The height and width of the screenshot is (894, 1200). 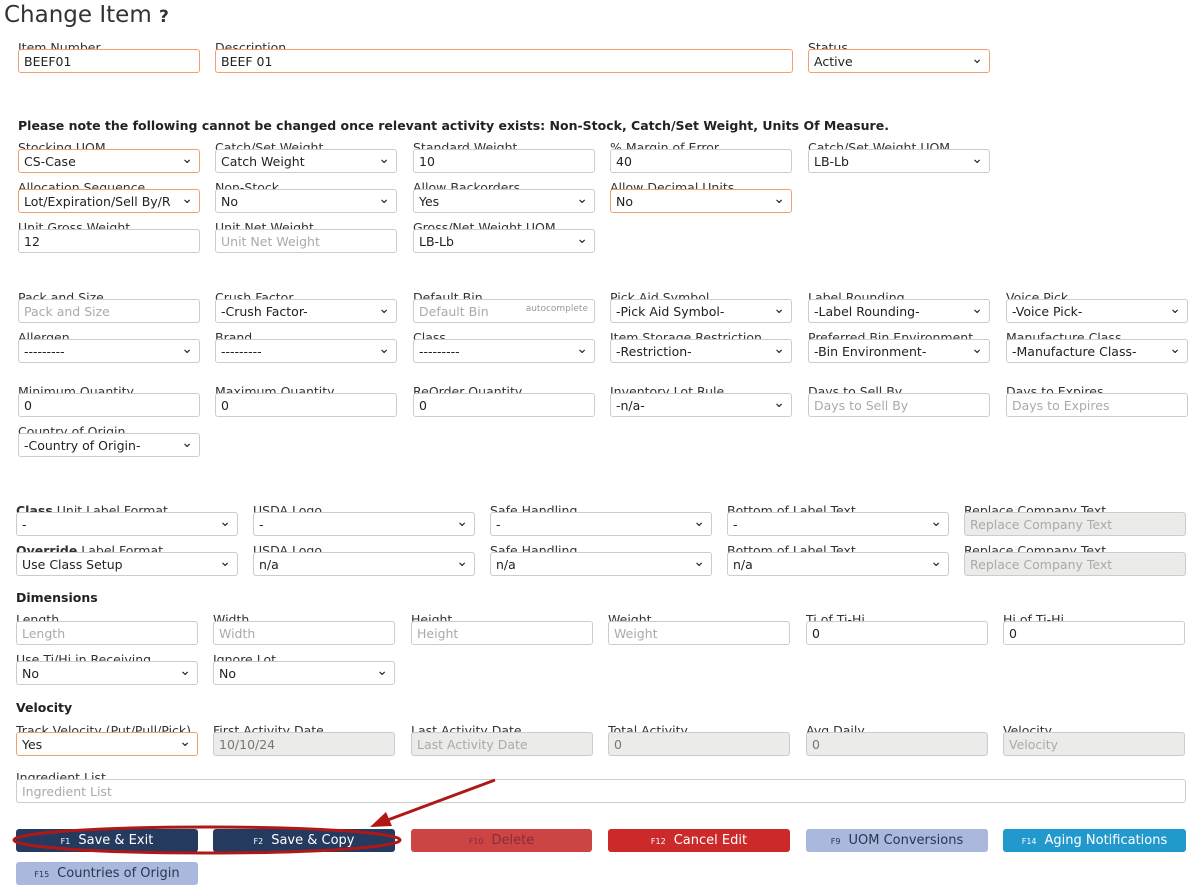 What do you see at coordinates (107, 633) in the screenshot?
I see `length-input: Length` at bounding box center [107, 633].